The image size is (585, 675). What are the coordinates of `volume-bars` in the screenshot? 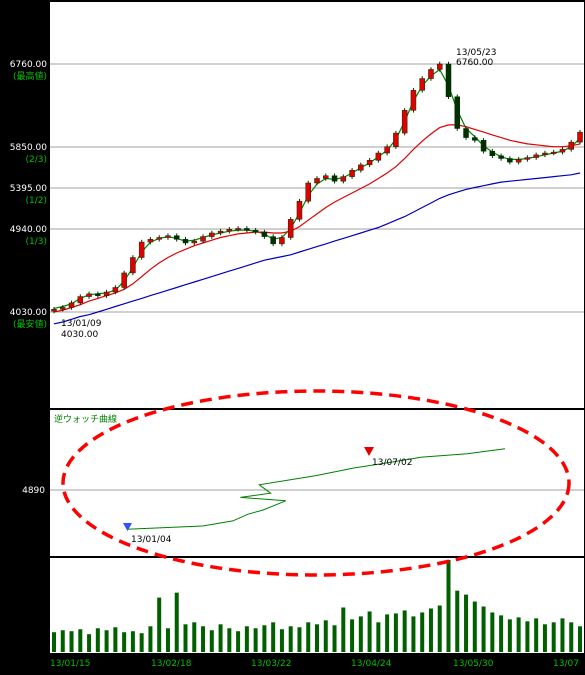 It's located at (317, 606).